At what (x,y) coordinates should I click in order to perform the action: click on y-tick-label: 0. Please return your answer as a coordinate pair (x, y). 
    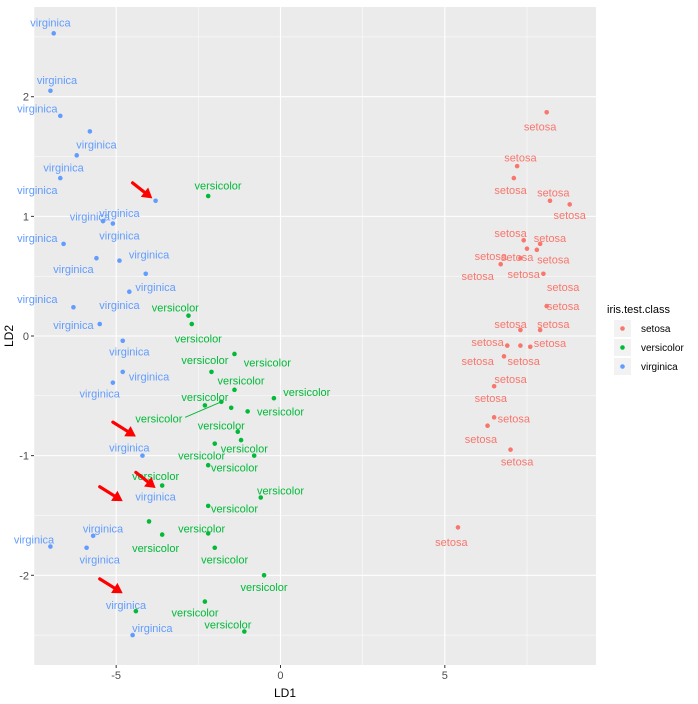
    Looking at the image, I should click on (26, 337).